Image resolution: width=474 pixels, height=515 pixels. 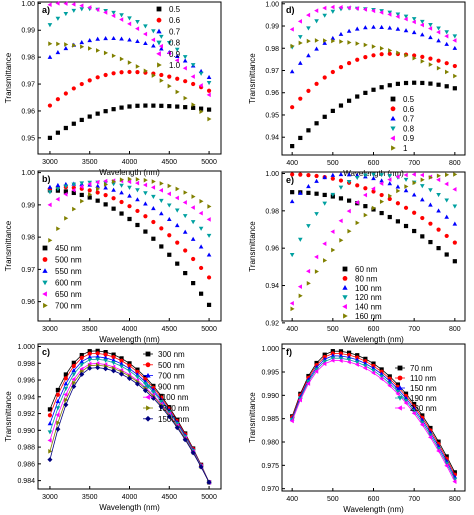 I want to click on x-tick-label: 5000, so click(x=209, y=329).